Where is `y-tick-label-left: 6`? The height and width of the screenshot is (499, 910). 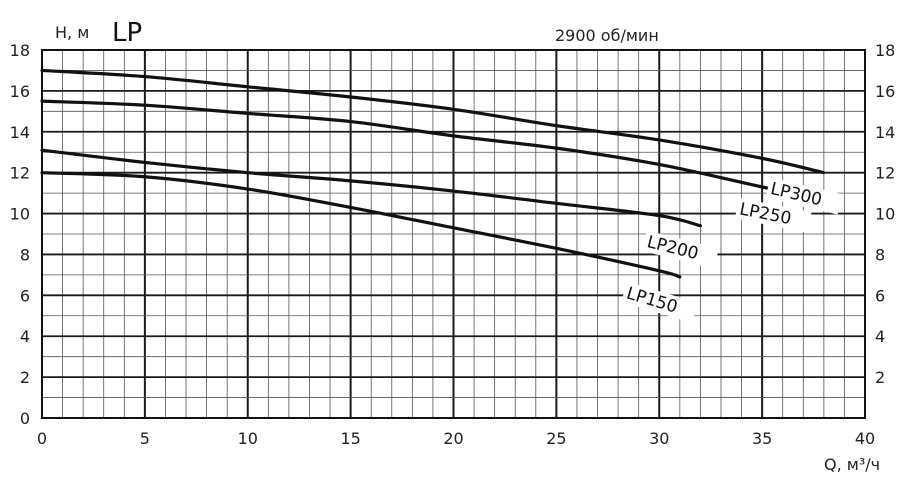 y-tick-label-left: 6 is located at coordinates (25, 295).